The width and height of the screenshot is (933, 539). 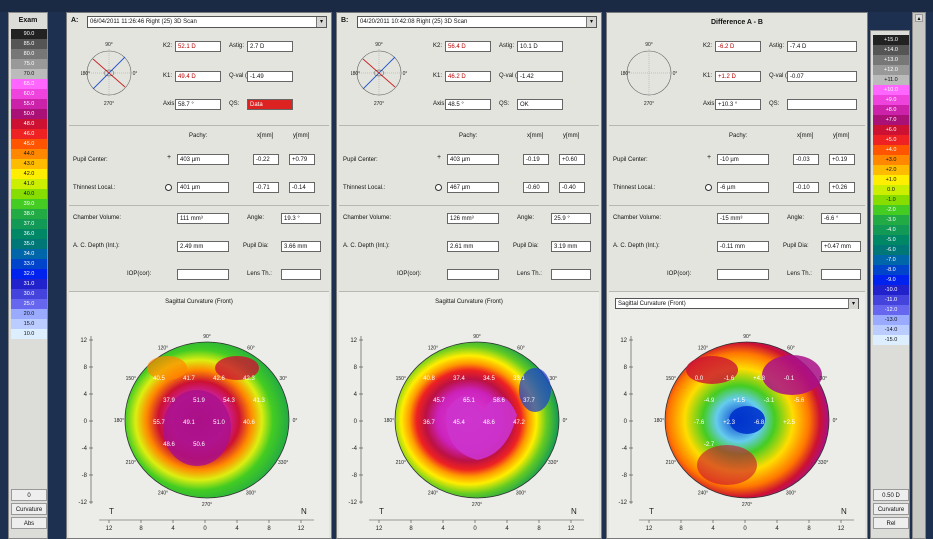 What do you see at coordinates (842, 159) in the screenshot?
I see `panel-diff-pupil-y: +0.19` at bounding box center [842, 159].